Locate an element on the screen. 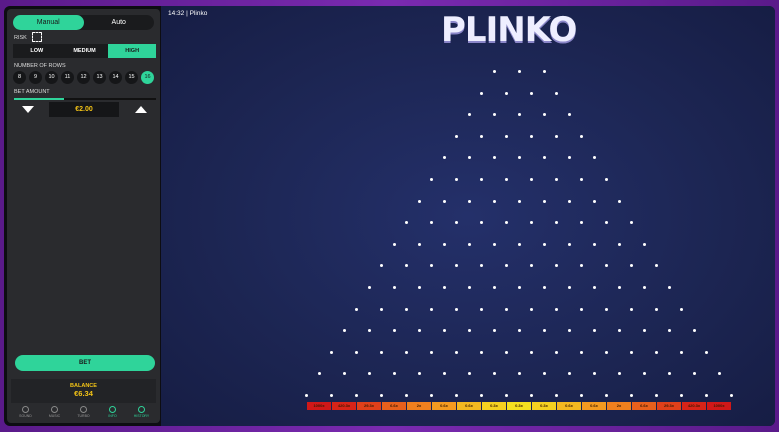  nav-turbo: TURBO is located at coordinates (83, 413).